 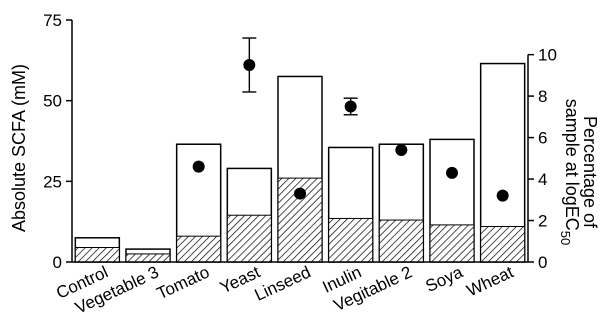 What do you see at coordinates (57, 262) in the screenshot?
I see `y-tick-label-0: 0` at bounding box center [57, 262].